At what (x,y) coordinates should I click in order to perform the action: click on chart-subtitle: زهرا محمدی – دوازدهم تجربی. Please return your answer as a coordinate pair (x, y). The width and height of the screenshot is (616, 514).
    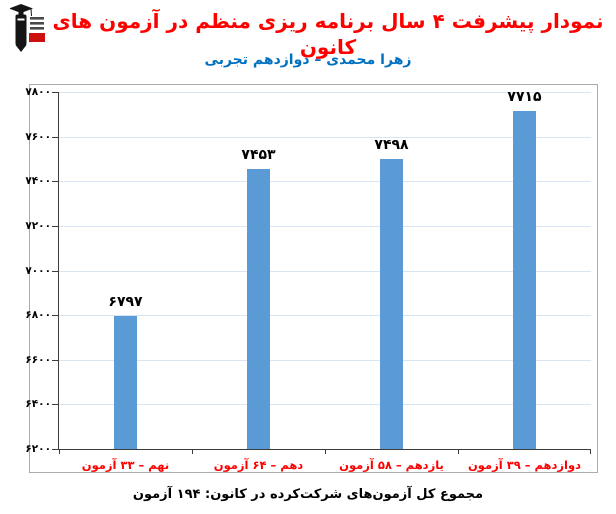
    Looking at the image, I should click on (308, 60).